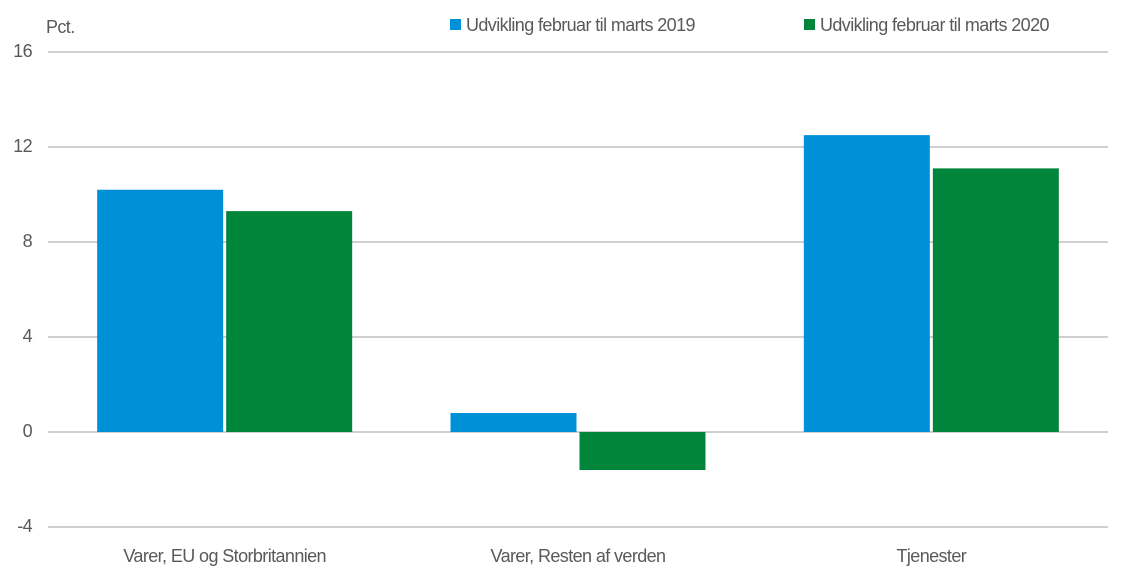  I want to click on y-tick-label: -4, so click(24, 526).